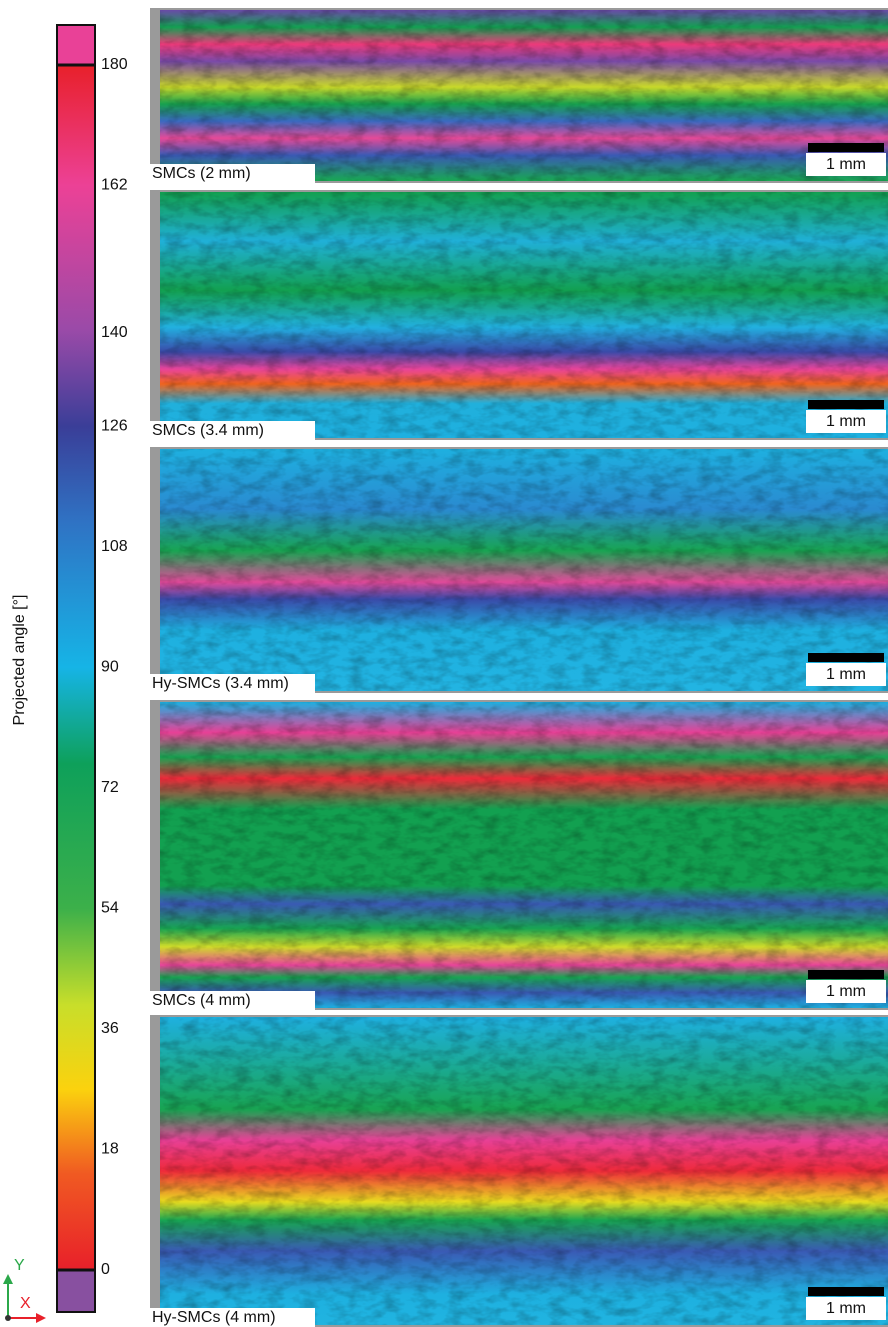 This screenshot has width=888, height=1327. Describe the element at coordinates (41, 1318) in the screenshot. I see `x-arrow-head` at that location.